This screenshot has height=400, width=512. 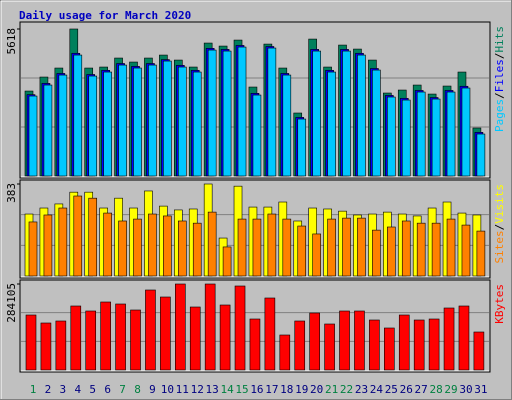 I want to click on y-tick-label: 383, so click(x=11, y=193).